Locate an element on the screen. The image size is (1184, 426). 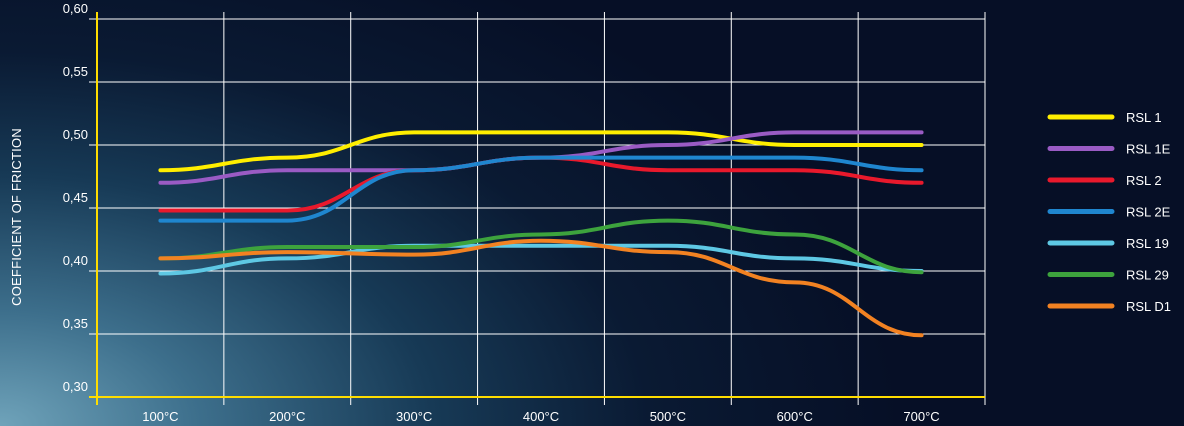
legend-label: RSL 19 is located at coordinates (1147, 243).